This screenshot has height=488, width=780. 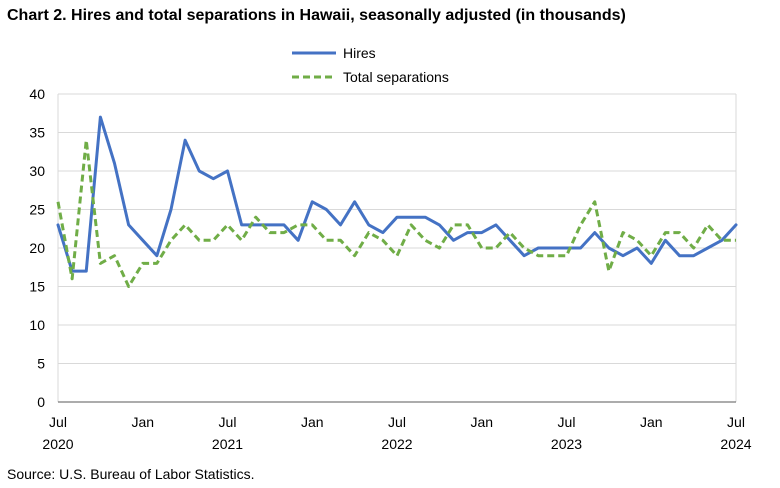 What do you see at coordinates (37, 248) in the screenshot?
I see `y-tick-label: 20` at bounding box center [37, 248].